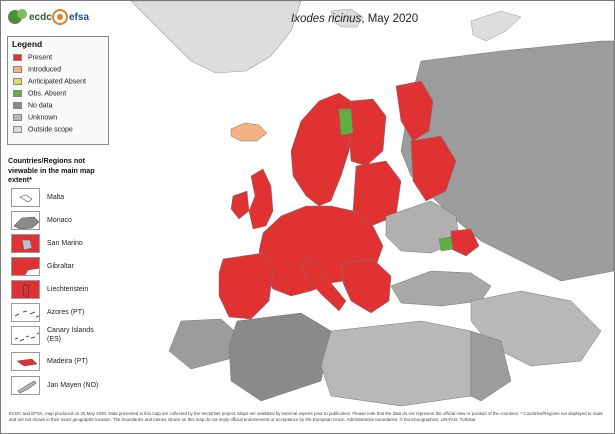 The image size is (615, 434). I want to click on madeira-shape, so click(27, 362).